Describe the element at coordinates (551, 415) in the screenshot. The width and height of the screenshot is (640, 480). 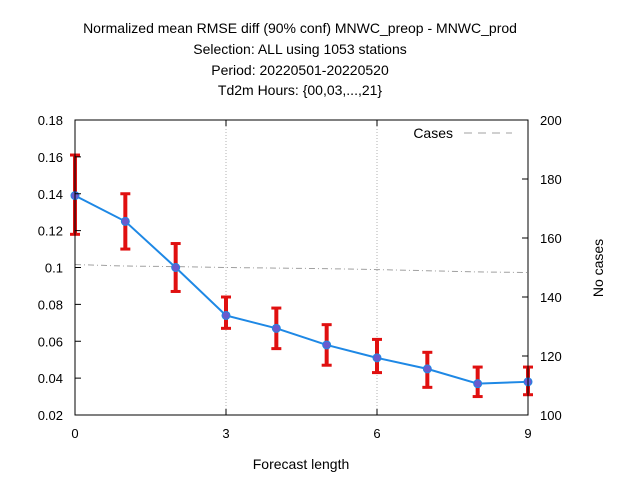
I see `y2-tick-label: 100` at that location.